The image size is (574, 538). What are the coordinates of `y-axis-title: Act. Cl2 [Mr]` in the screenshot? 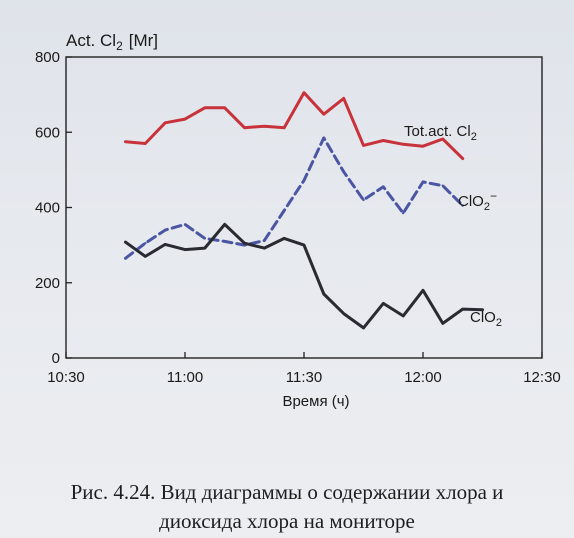 It's located at (112, 42).